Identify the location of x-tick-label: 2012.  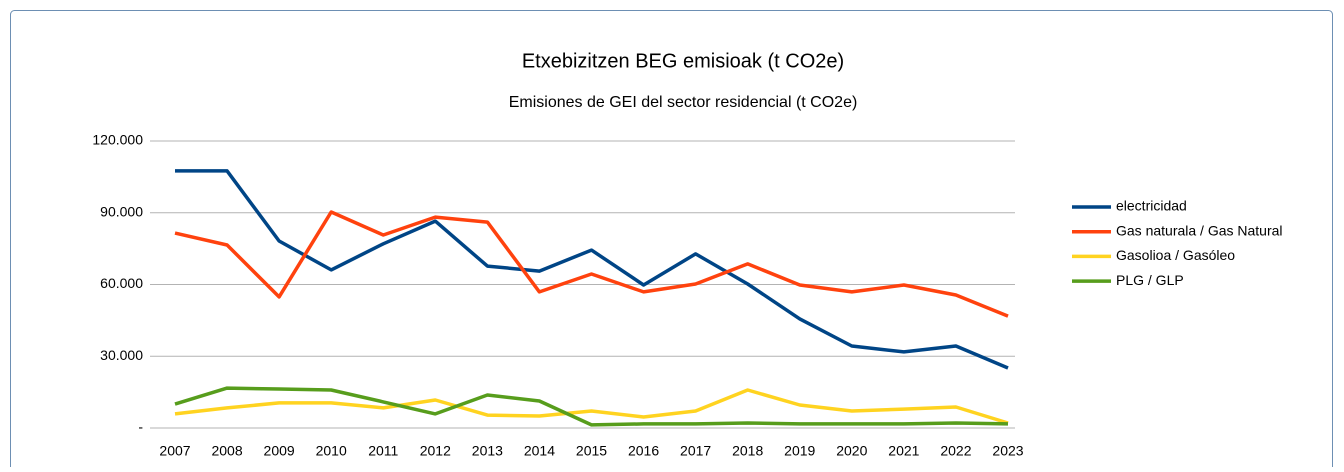
(435, 451).